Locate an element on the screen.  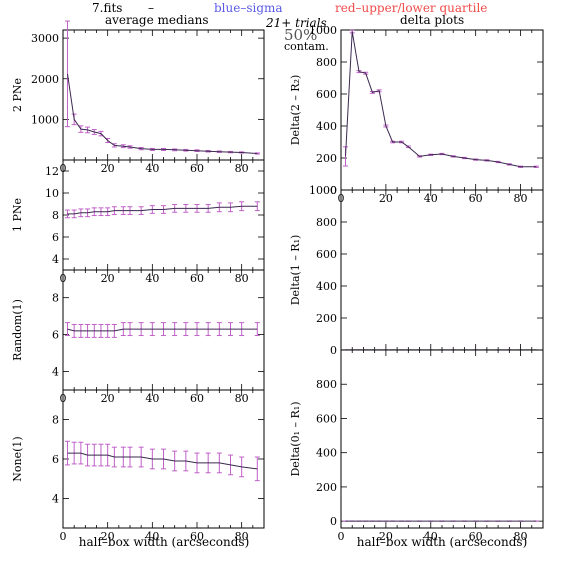
y-axis-label: Delta(1 – R₁) is located at coordinates (295, 270).